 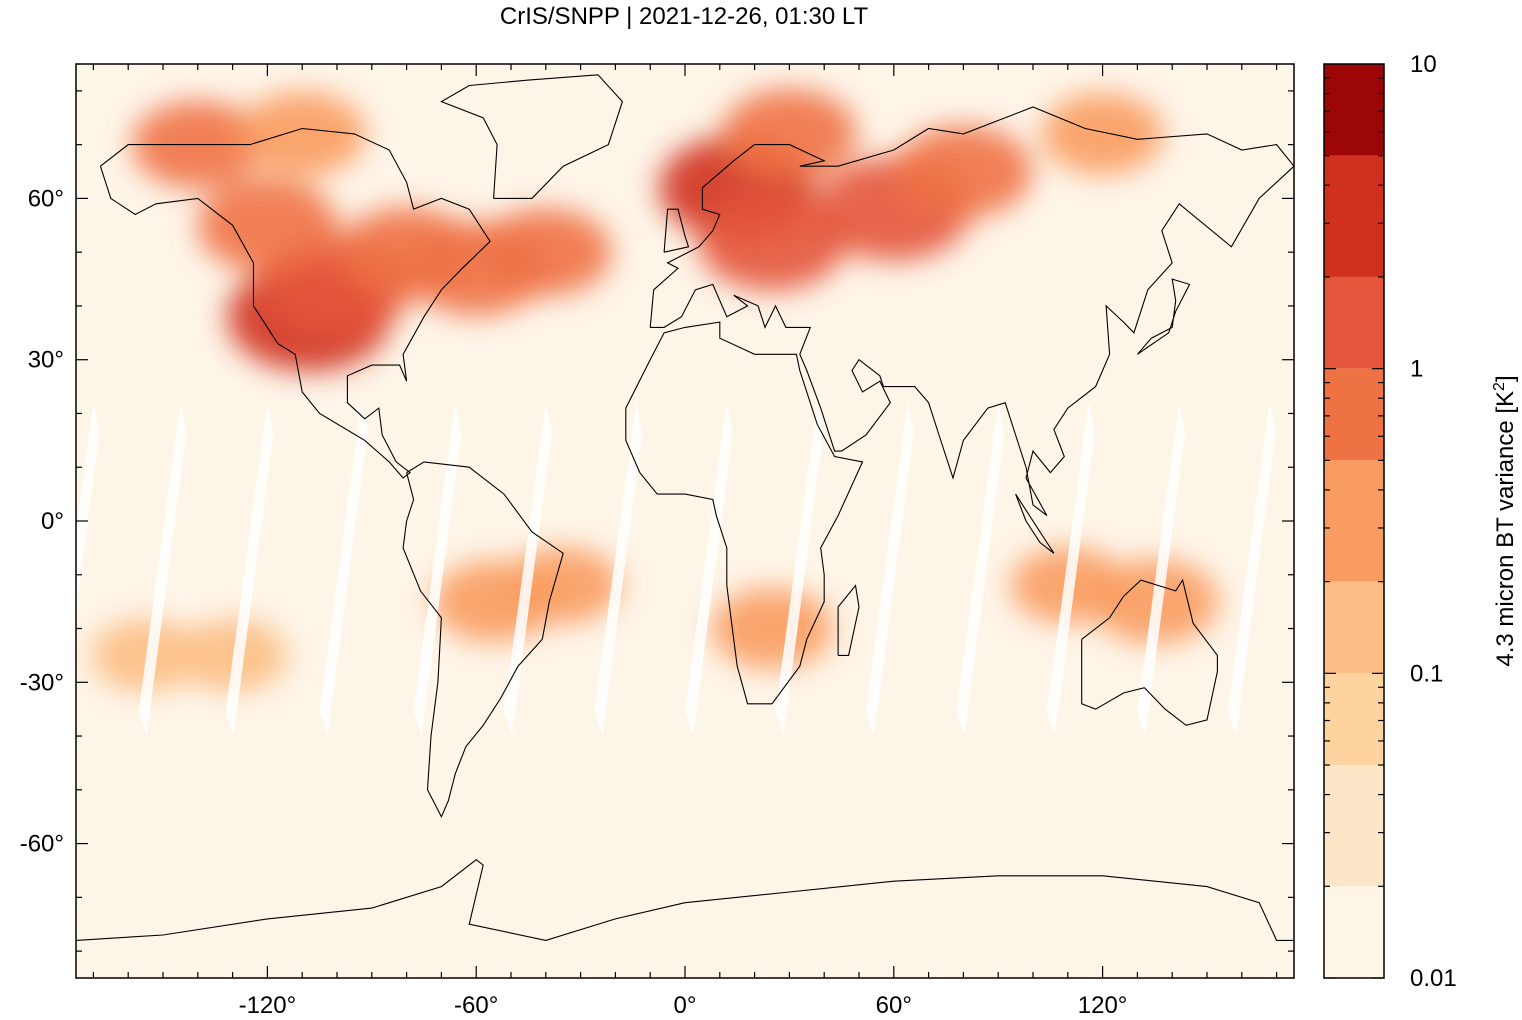 I want to click on x-tick-label: 60°, so click(x=894, y=1005).